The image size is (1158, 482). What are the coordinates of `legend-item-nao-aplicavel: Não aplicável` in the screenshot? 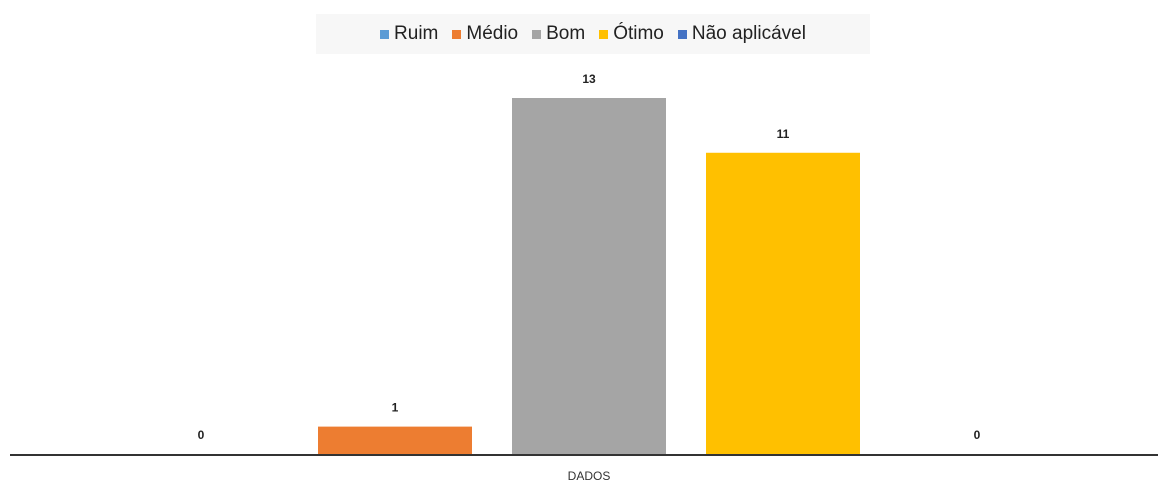 It's located at (741, 34).